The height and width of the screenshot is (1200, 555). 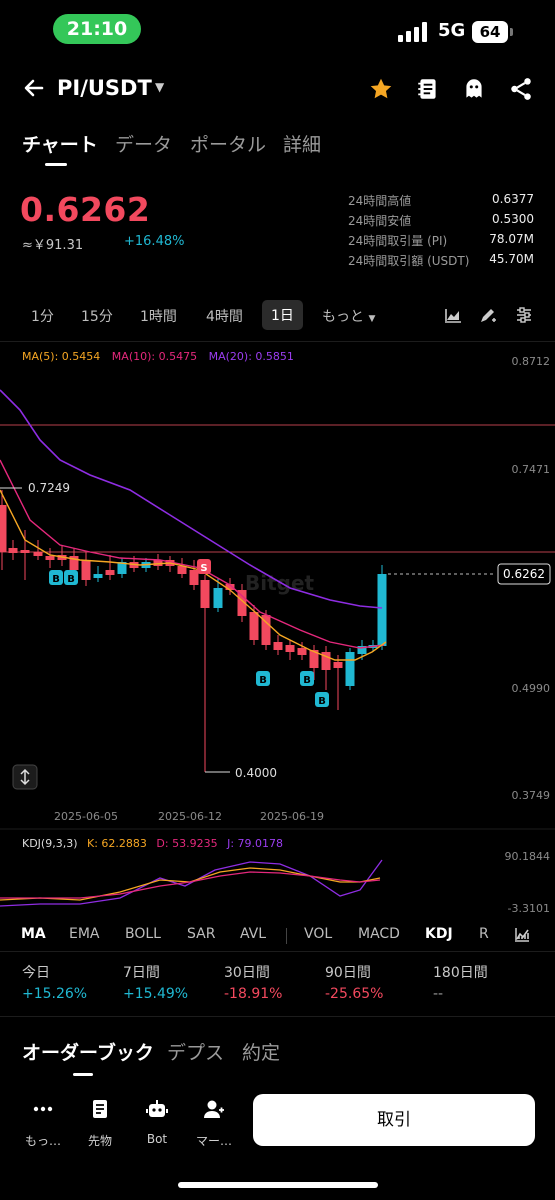 What do you see at coordinates (100, 1123) in the screenshot?
I see `futures-button: 先物` at bounding box center [100, 1123].